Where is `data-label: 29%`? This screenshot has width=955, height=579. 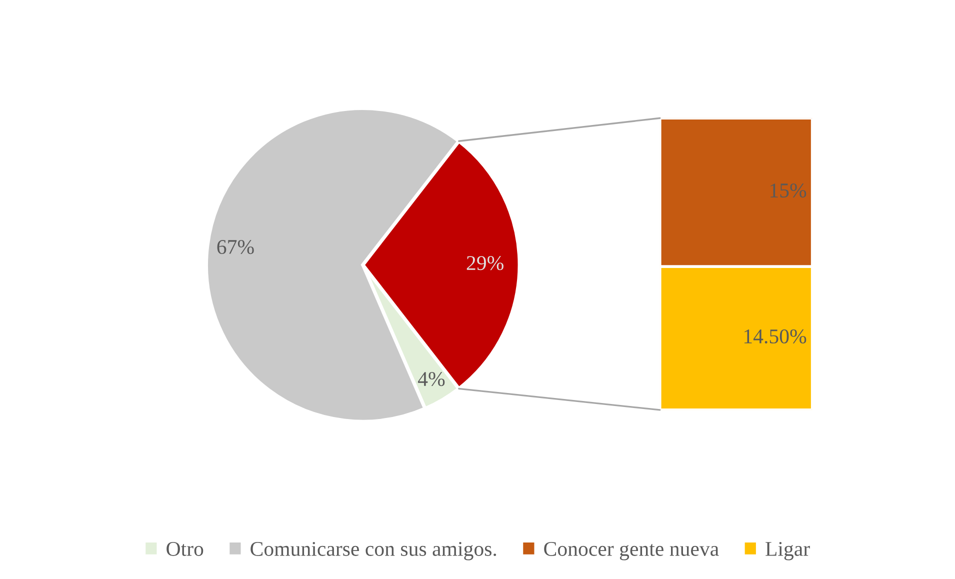 data-label: 29% is located at coordinates (485, 263).